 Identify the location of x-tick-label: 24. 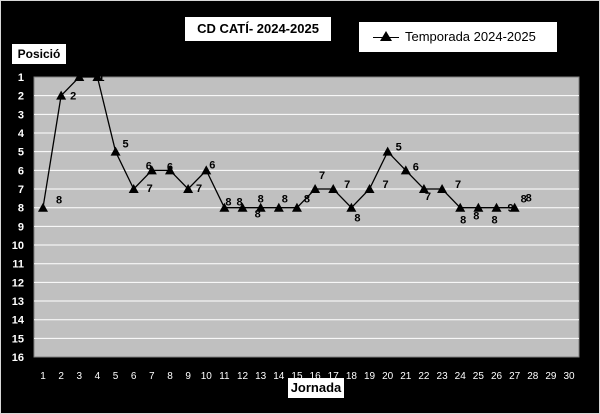
(461, 376).